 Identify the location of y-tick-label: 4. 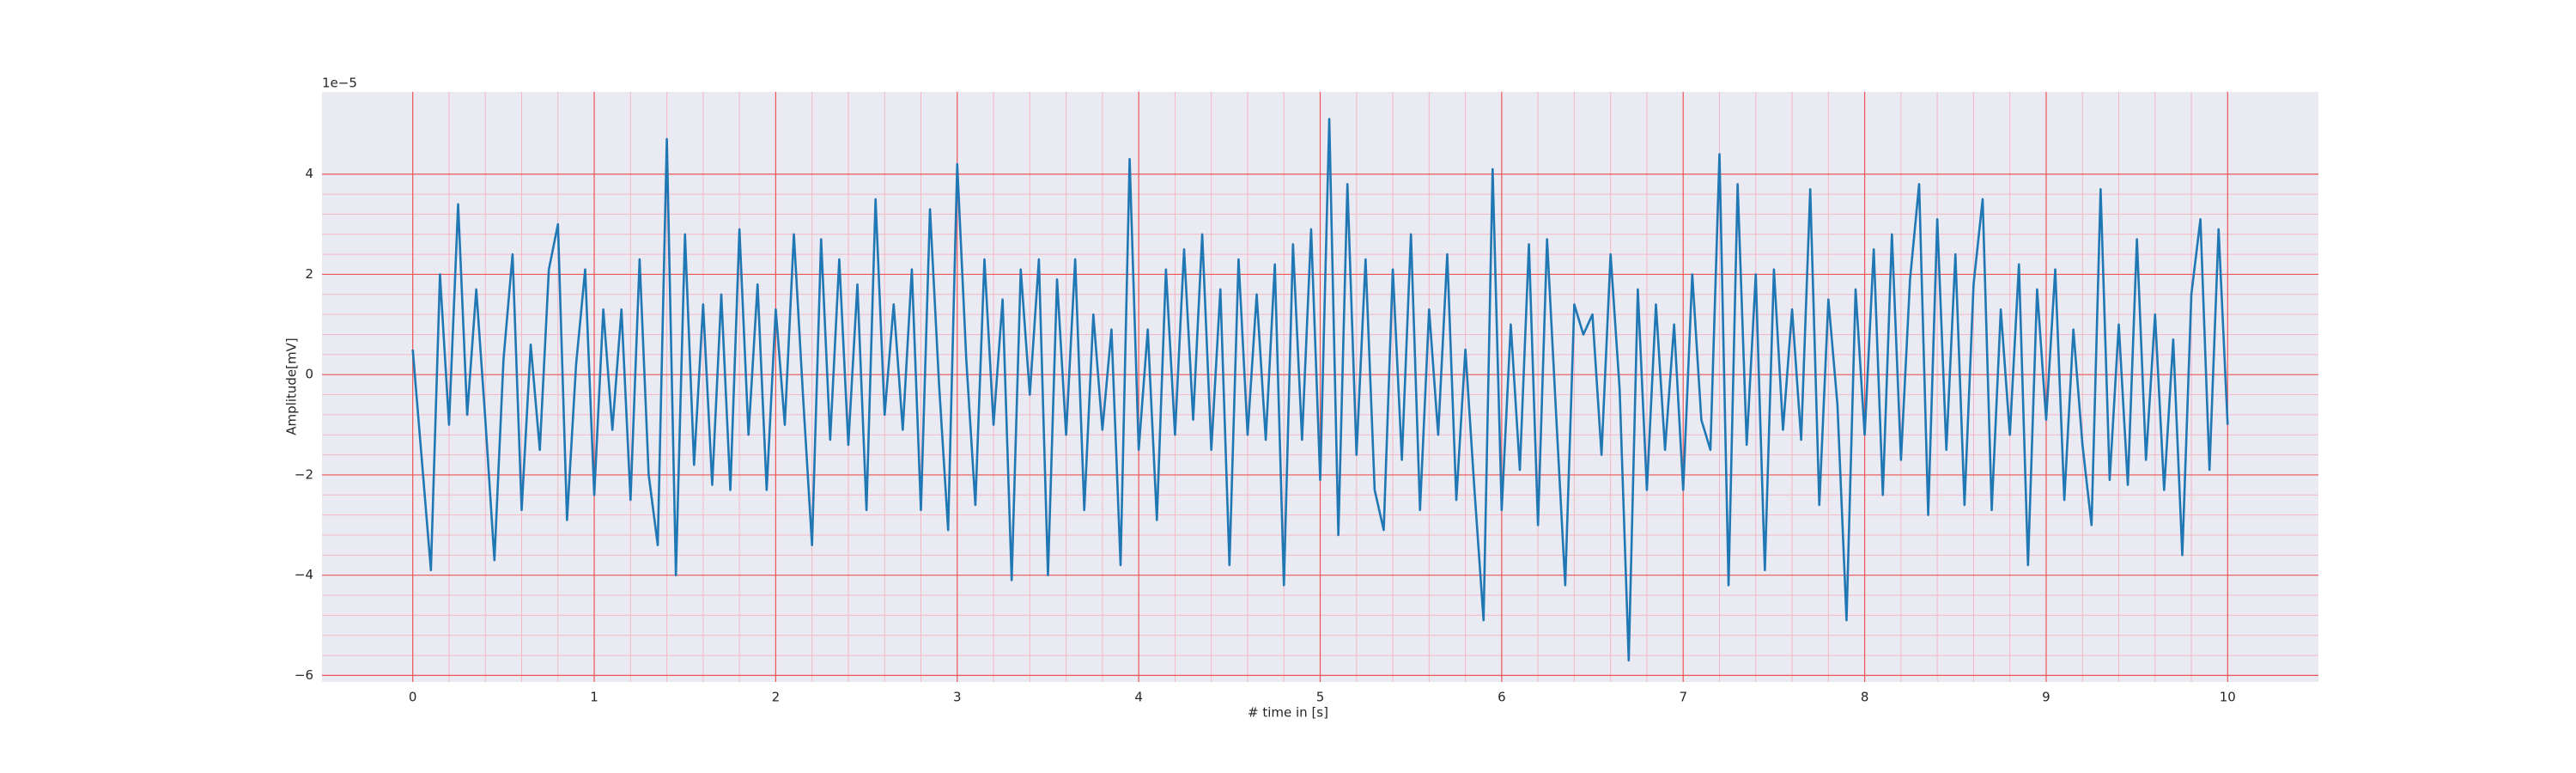
(309, 173).